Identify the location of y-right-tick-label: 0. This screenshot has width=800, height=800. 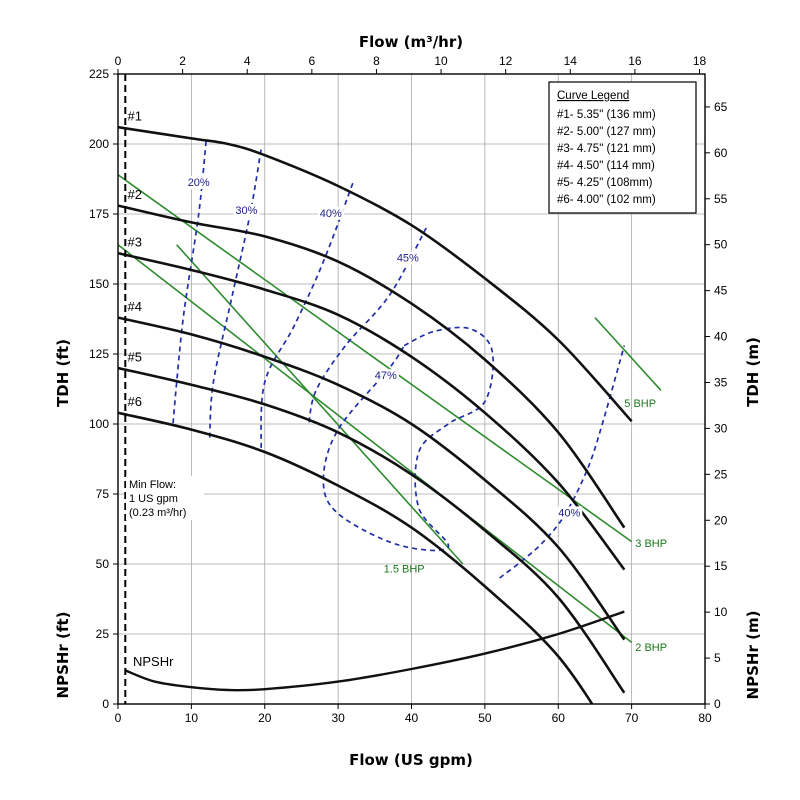
(717, 704).